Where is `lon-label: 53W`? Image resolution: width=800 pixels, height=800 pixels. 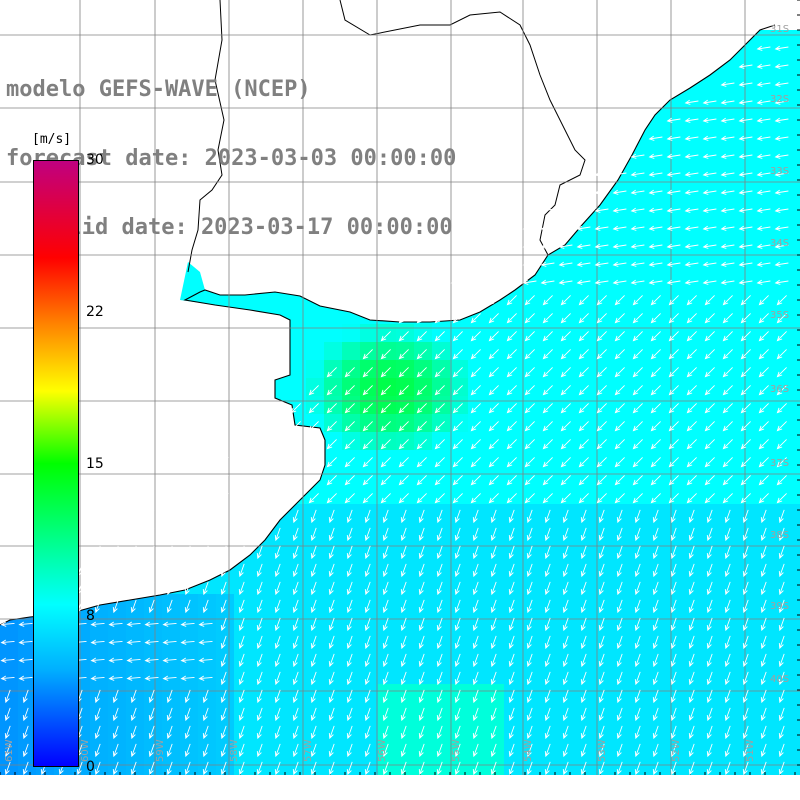 lon-label: 53W is located at coordinates (602, 750).